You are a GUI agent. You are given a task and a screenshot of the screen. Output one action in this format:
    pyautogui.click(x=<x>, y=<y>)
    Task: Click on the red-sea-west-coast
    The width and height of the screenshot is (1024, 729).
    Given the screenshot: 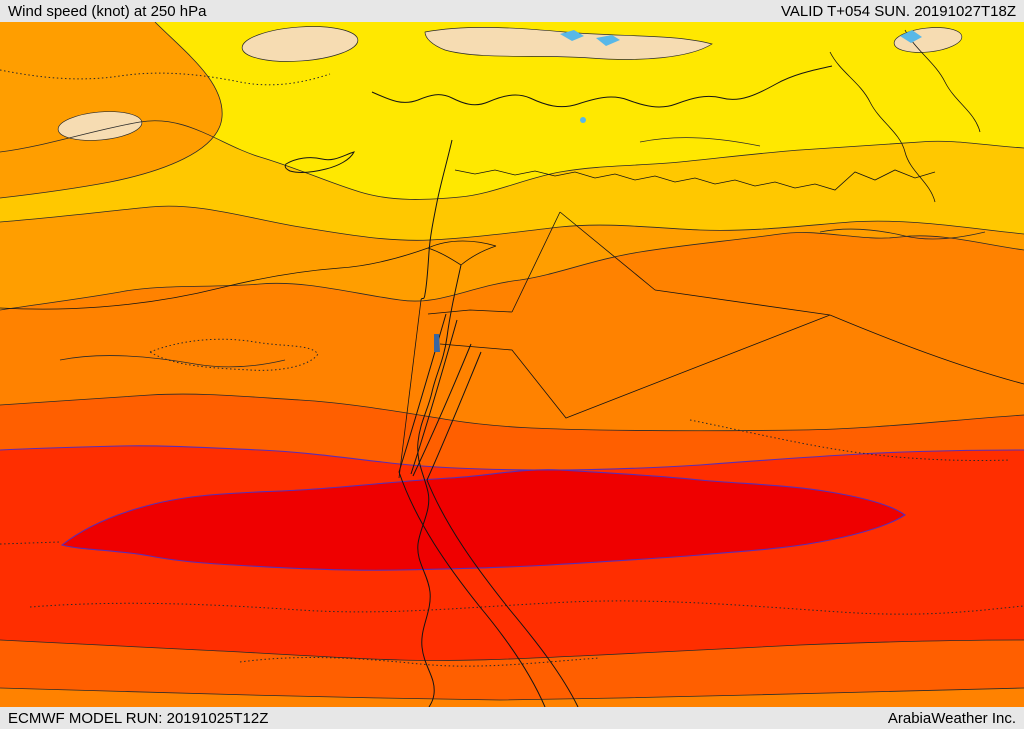 What is the action you would take?
    pyautogui.click(x=472, y=589)
    